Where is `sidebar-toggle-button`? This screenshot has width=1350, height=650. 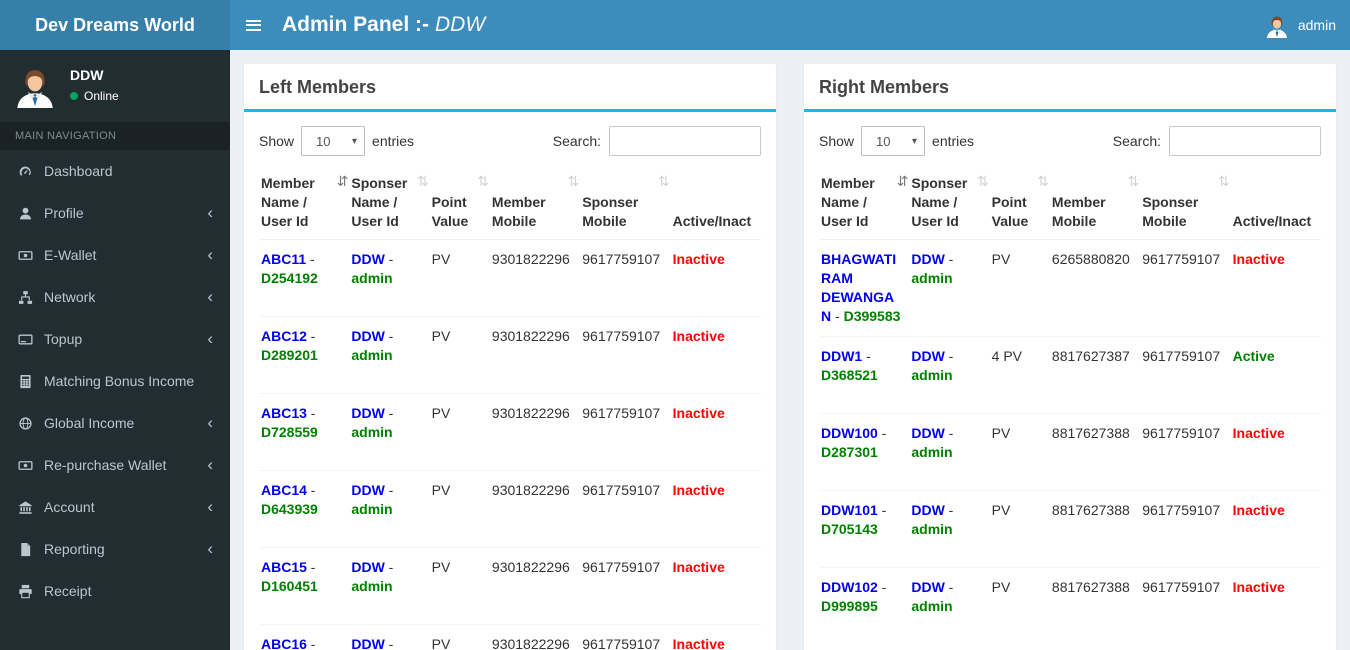
sidebar-toggle-button is located at coordinates (253, 25).